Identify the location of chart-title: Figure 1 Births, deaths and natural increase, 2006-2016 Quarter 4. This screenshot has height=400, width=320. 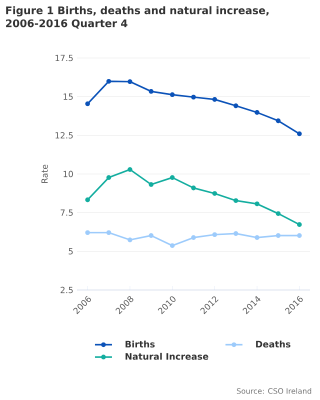
(137, 17).